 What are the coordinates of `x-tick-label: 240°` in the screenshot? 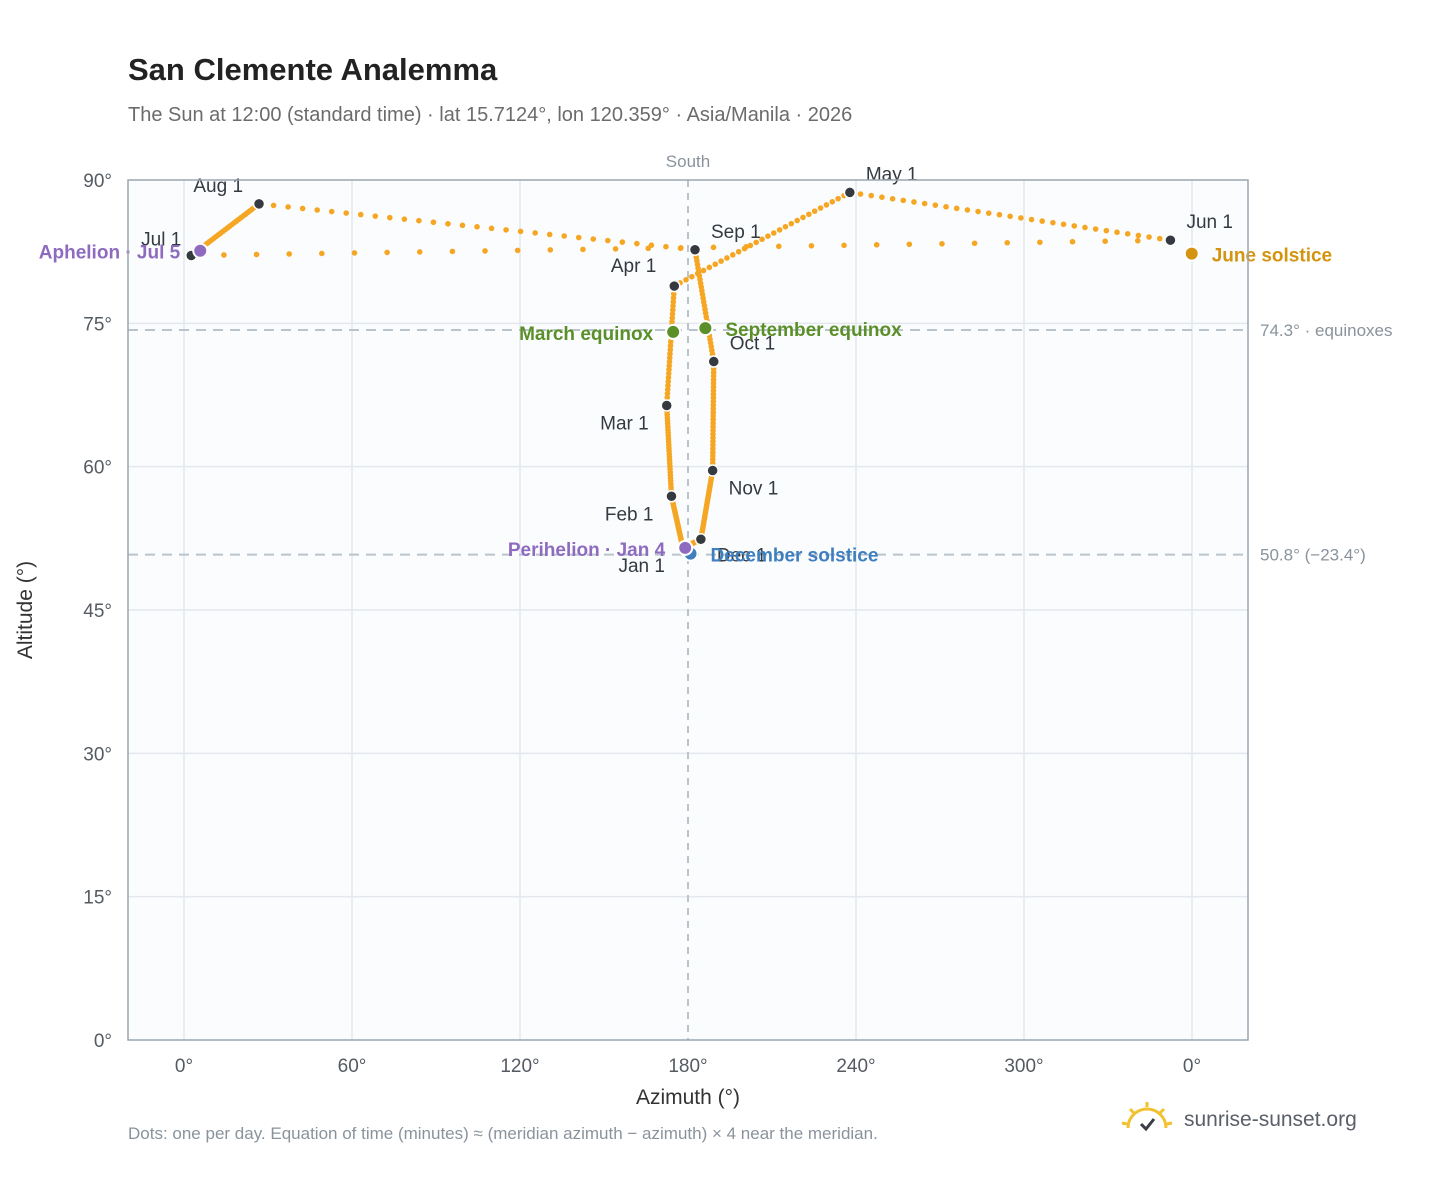 It's located at (855, 1066).